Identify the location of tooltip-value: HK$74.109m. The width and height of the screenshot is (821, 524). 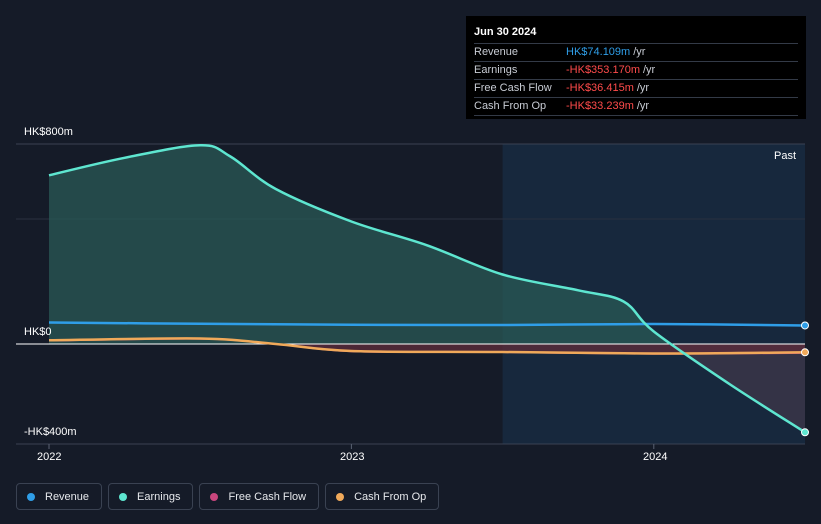
(598, 52).